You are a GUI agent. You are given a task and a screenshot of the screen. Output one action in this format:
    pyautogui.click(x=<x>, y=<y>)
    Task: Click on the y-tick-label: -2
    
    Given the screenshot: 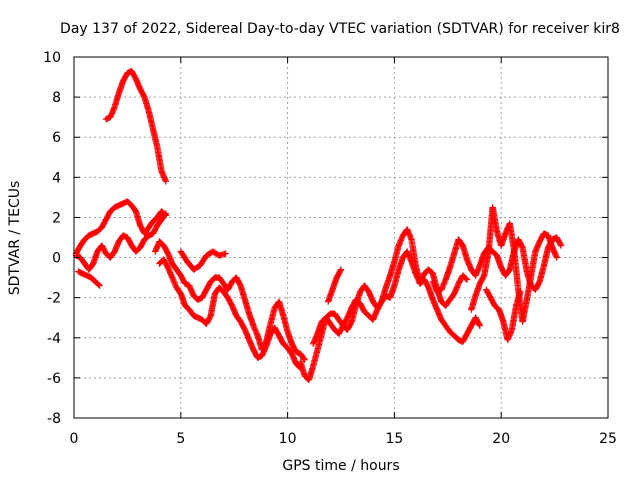 What is the action you would take?
    pyautogui.click(x=54, y=299)
    